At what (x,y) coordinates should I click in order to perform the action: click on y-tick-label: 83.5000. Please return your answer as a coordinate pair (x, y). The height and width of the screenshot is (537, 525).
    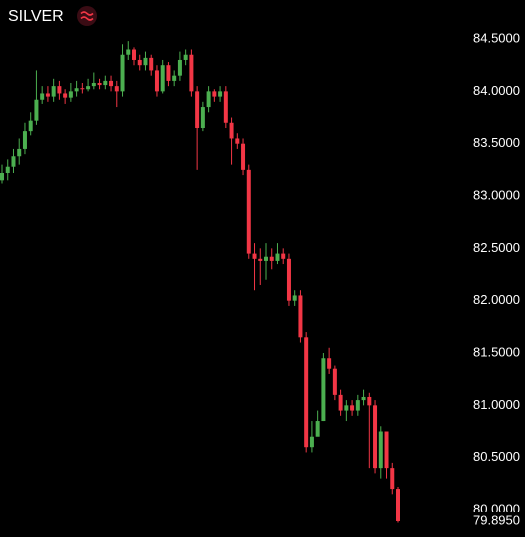
    Looking at the image, I should click on (496, 142).